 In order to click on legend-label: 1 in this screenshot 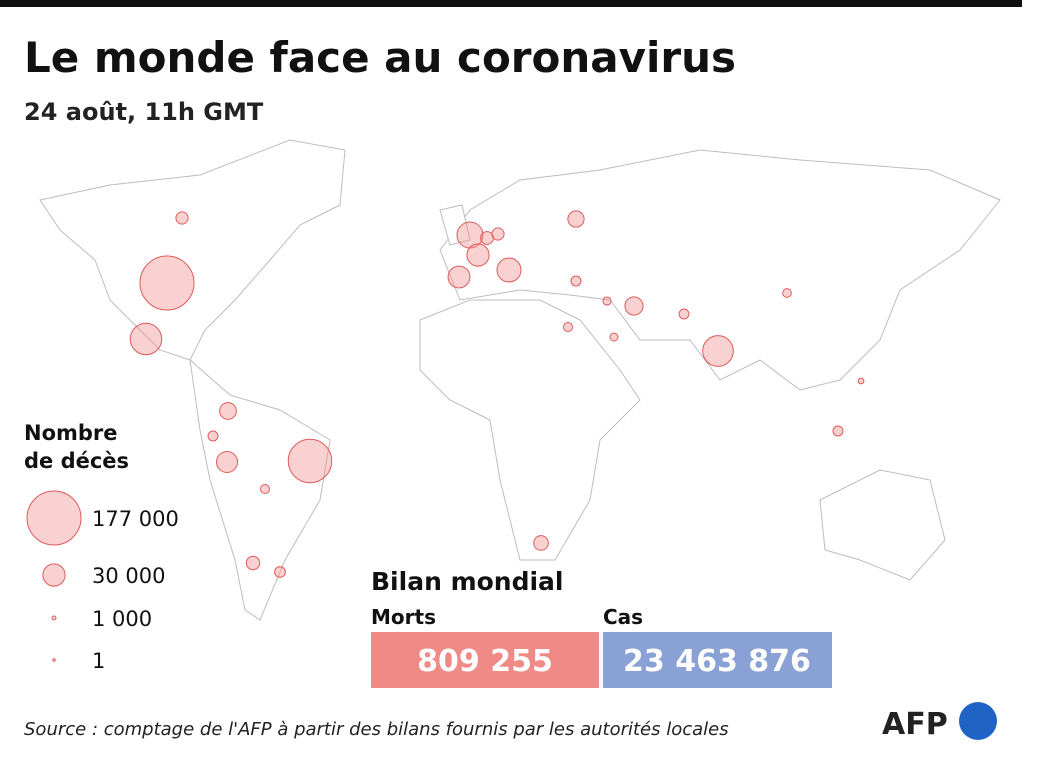, I will do `click(98, 661)`.